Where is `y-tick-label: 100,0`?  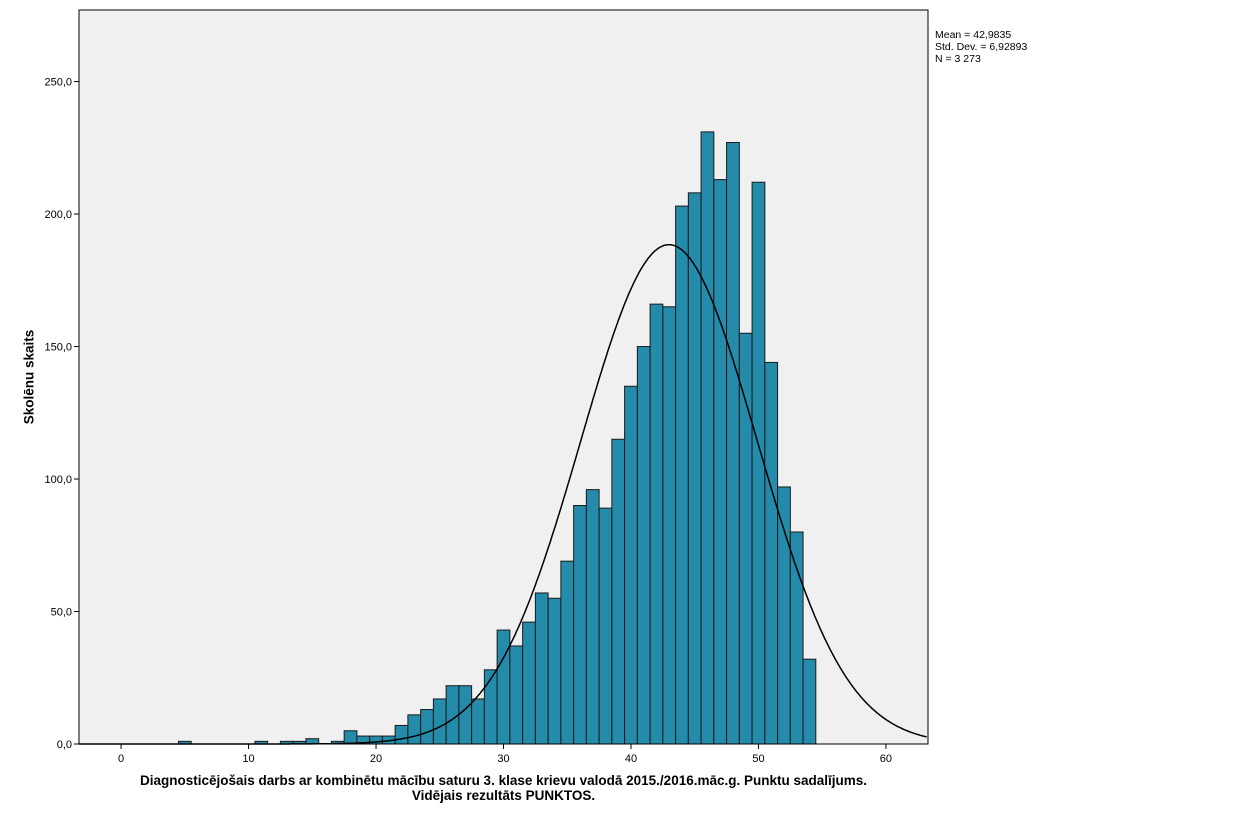 y-tick-label: 100,0 is located at coordinates (58, 480).